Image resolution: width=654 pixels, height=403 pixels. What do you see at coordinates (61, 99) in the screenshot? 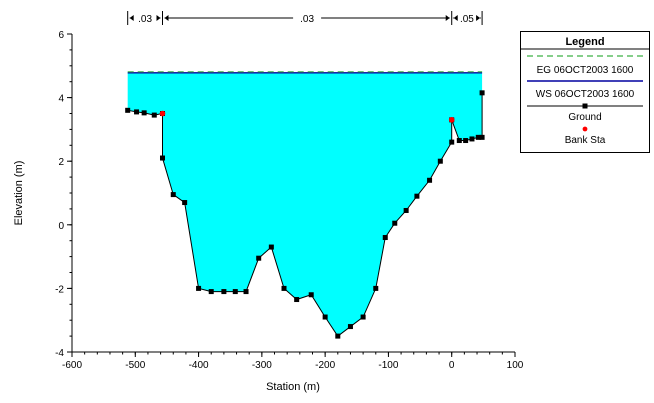
I see `y-tick-label: 4` at bounding box center [61, 99].